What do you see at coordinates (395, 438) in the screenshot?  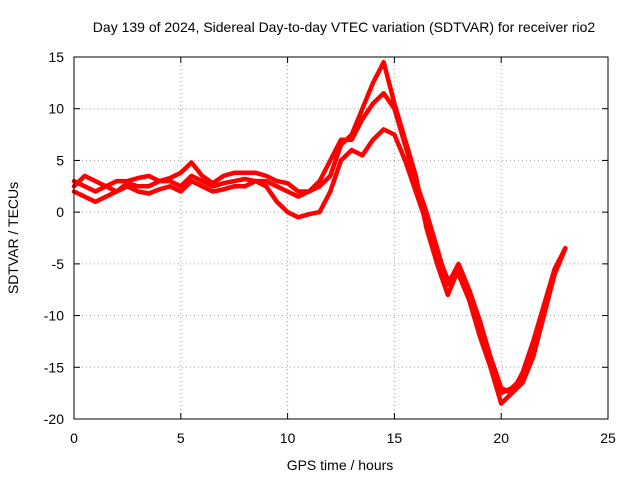 I see `x-tick-label: 15` at bounding box center [395, 438].